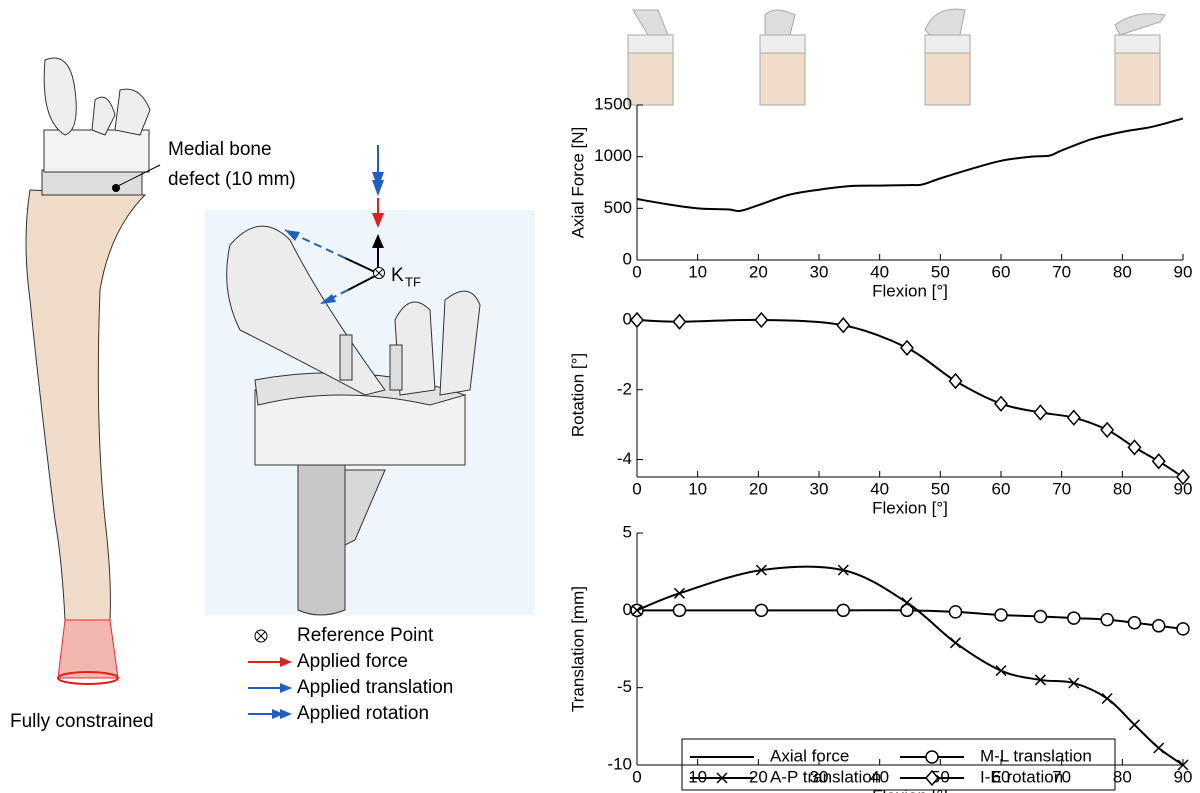 This screenshot has height=793, width=1200. I want to click on key-label: Applied translation, so click(375, 687).